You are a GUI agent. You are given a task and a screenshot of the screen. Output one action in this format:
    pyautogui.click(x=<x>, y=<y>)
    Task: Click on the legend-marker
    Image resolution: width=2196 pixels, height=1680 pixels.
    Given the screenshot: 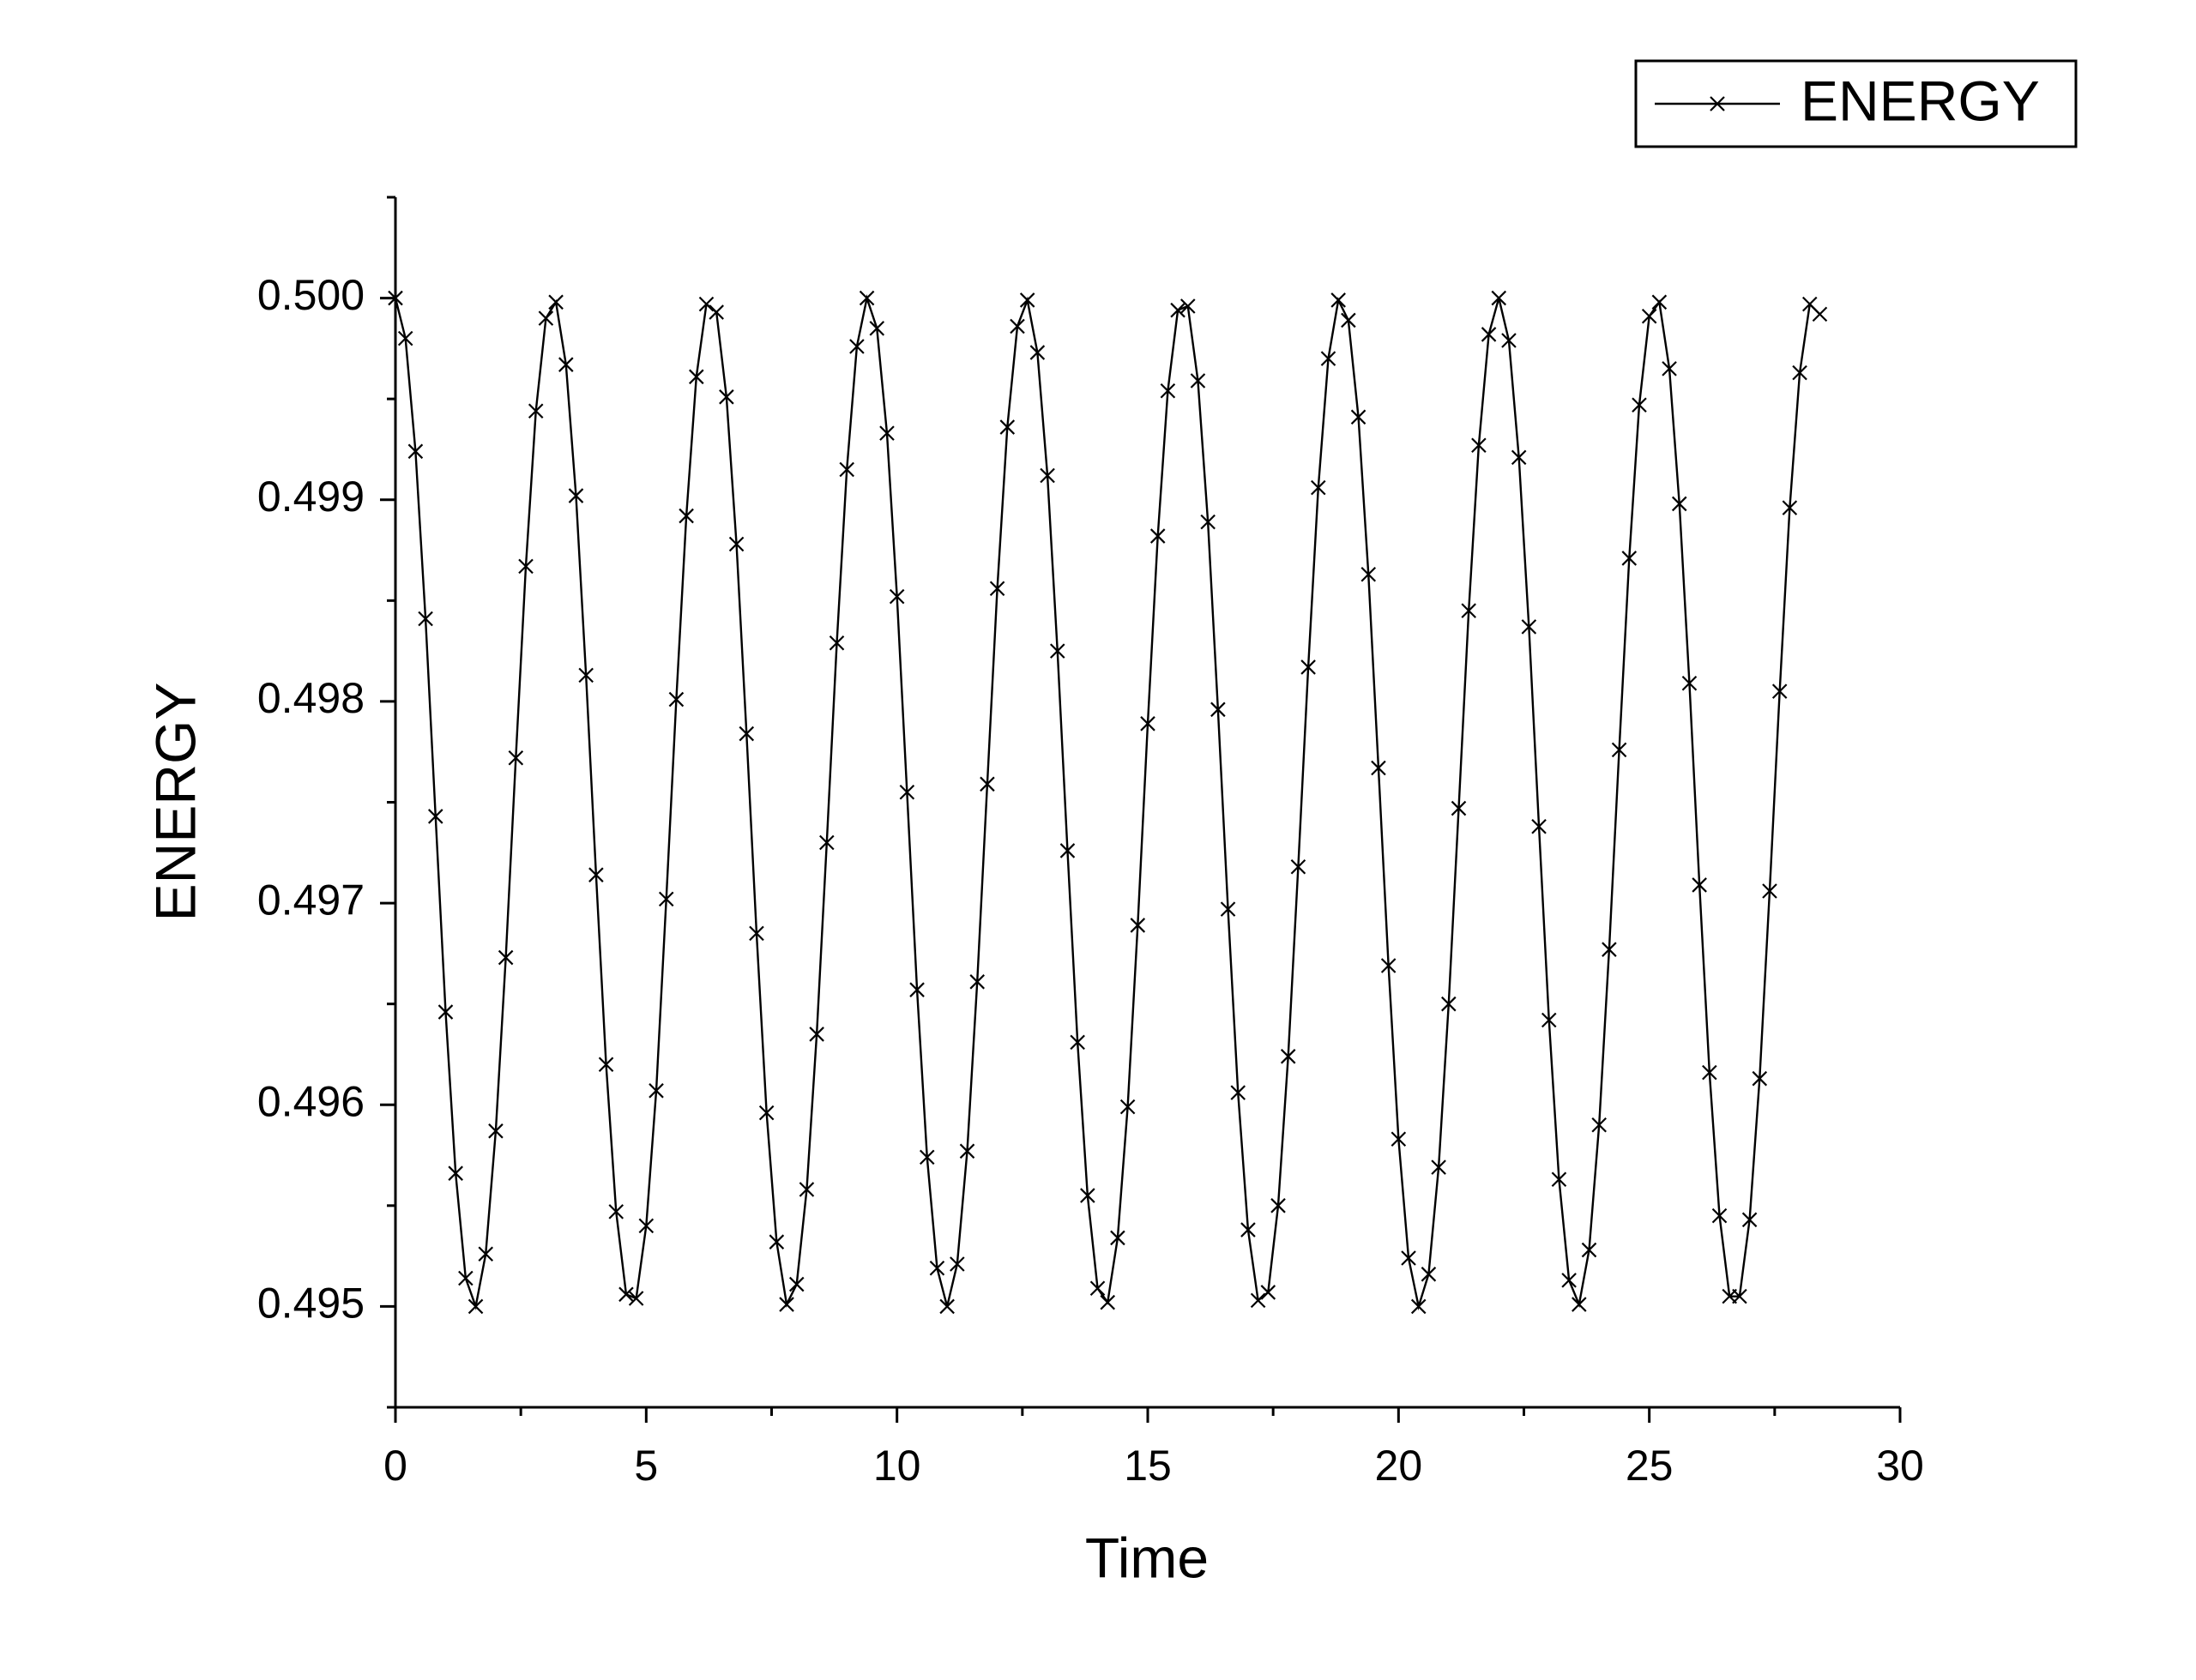 What is the action you would take?
    pyautogui.click(x=1717, y=103)
    